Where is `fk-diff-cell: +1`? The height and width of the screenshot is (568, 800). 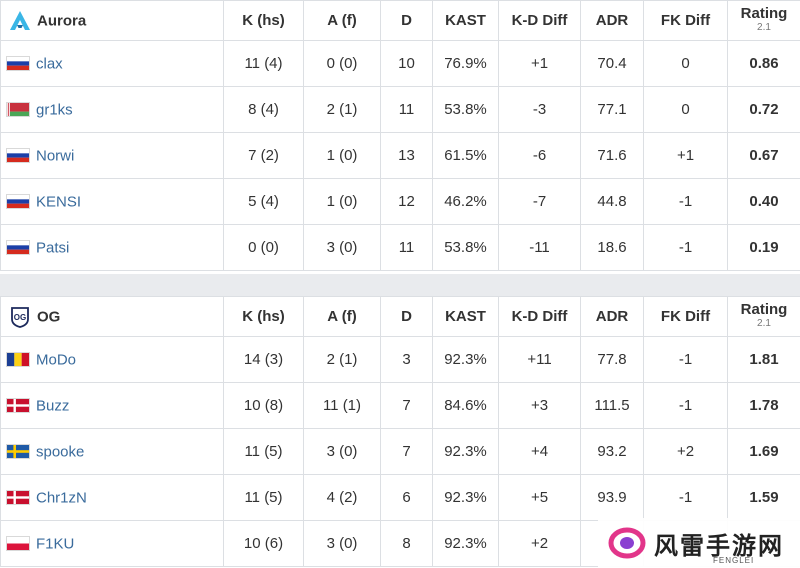
fk-diff-cell: +1 is located at coordinates (685, 155).